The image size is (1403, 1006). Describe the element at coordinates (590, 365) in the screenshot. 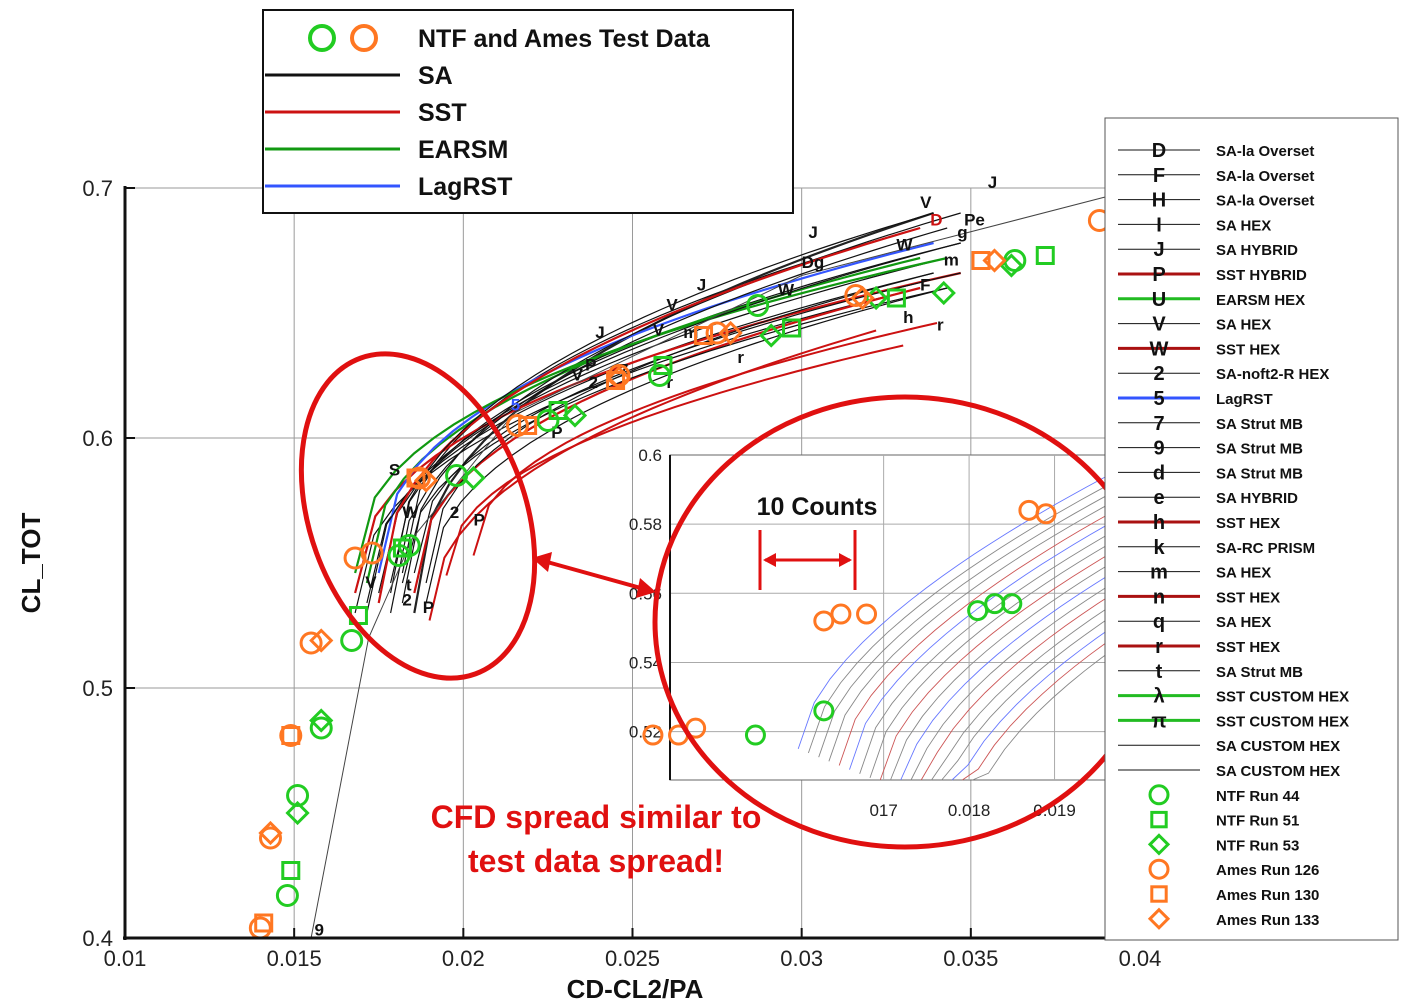

I see `cfd-symbol: P` at that location.